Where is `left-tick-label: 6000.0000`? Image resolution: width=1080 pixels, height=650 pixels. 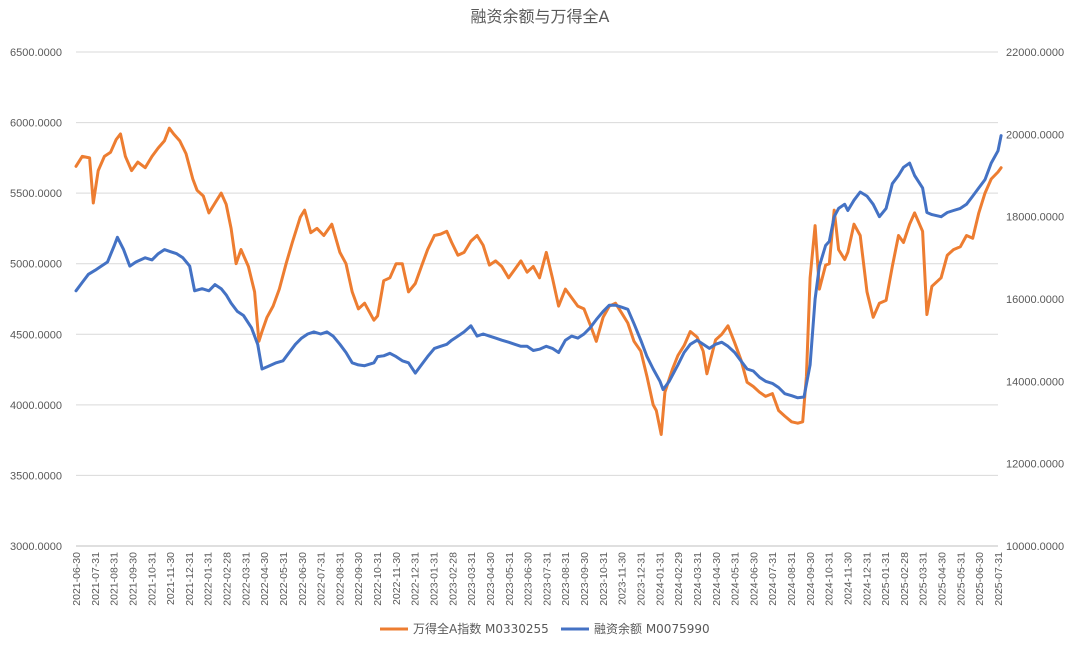 left-tick-label: 6000.0000 is located at coordinates (36, 124).